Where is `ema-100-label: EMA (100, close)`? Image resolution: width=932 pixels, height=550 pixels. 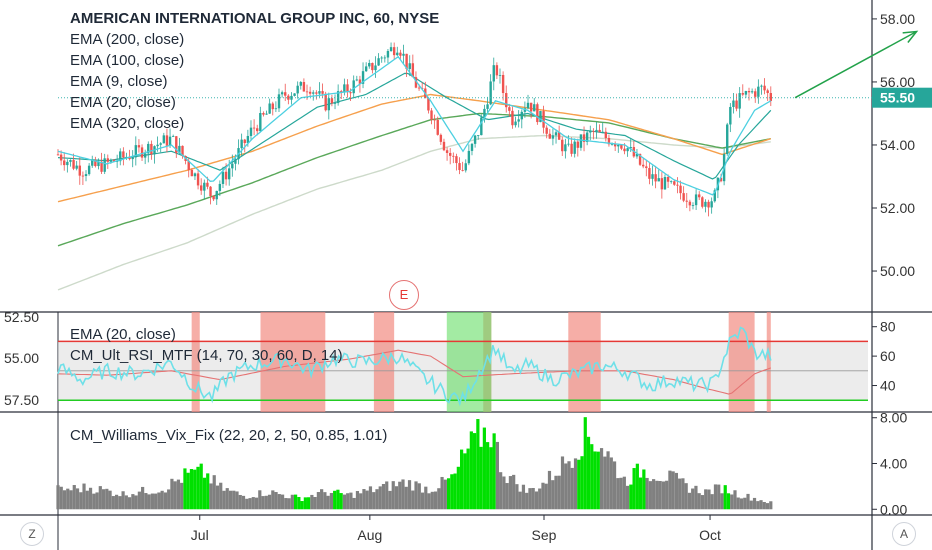
ema-100-label: EMA (100, close) is located at coordinates (127, 60).